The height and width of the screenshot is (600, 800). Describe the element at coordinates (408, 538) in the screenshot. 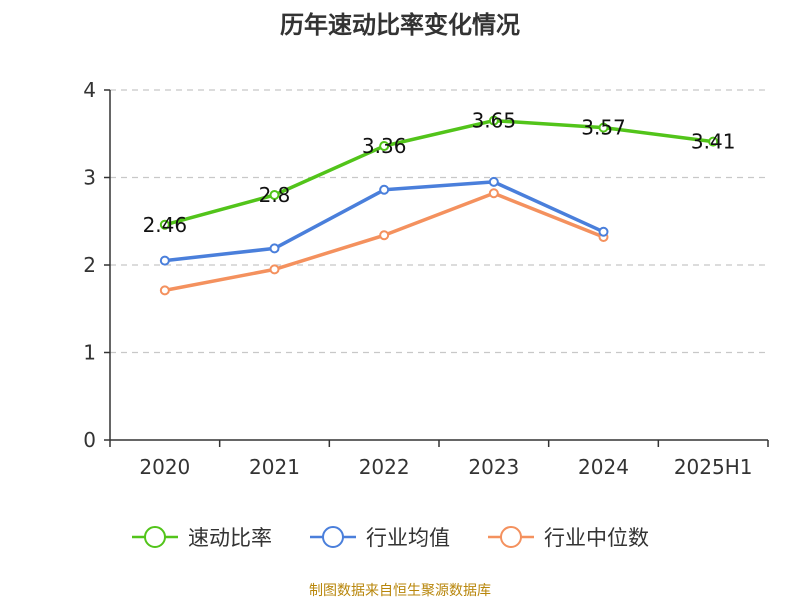

I see `legend-label: 行业均值` at that location.